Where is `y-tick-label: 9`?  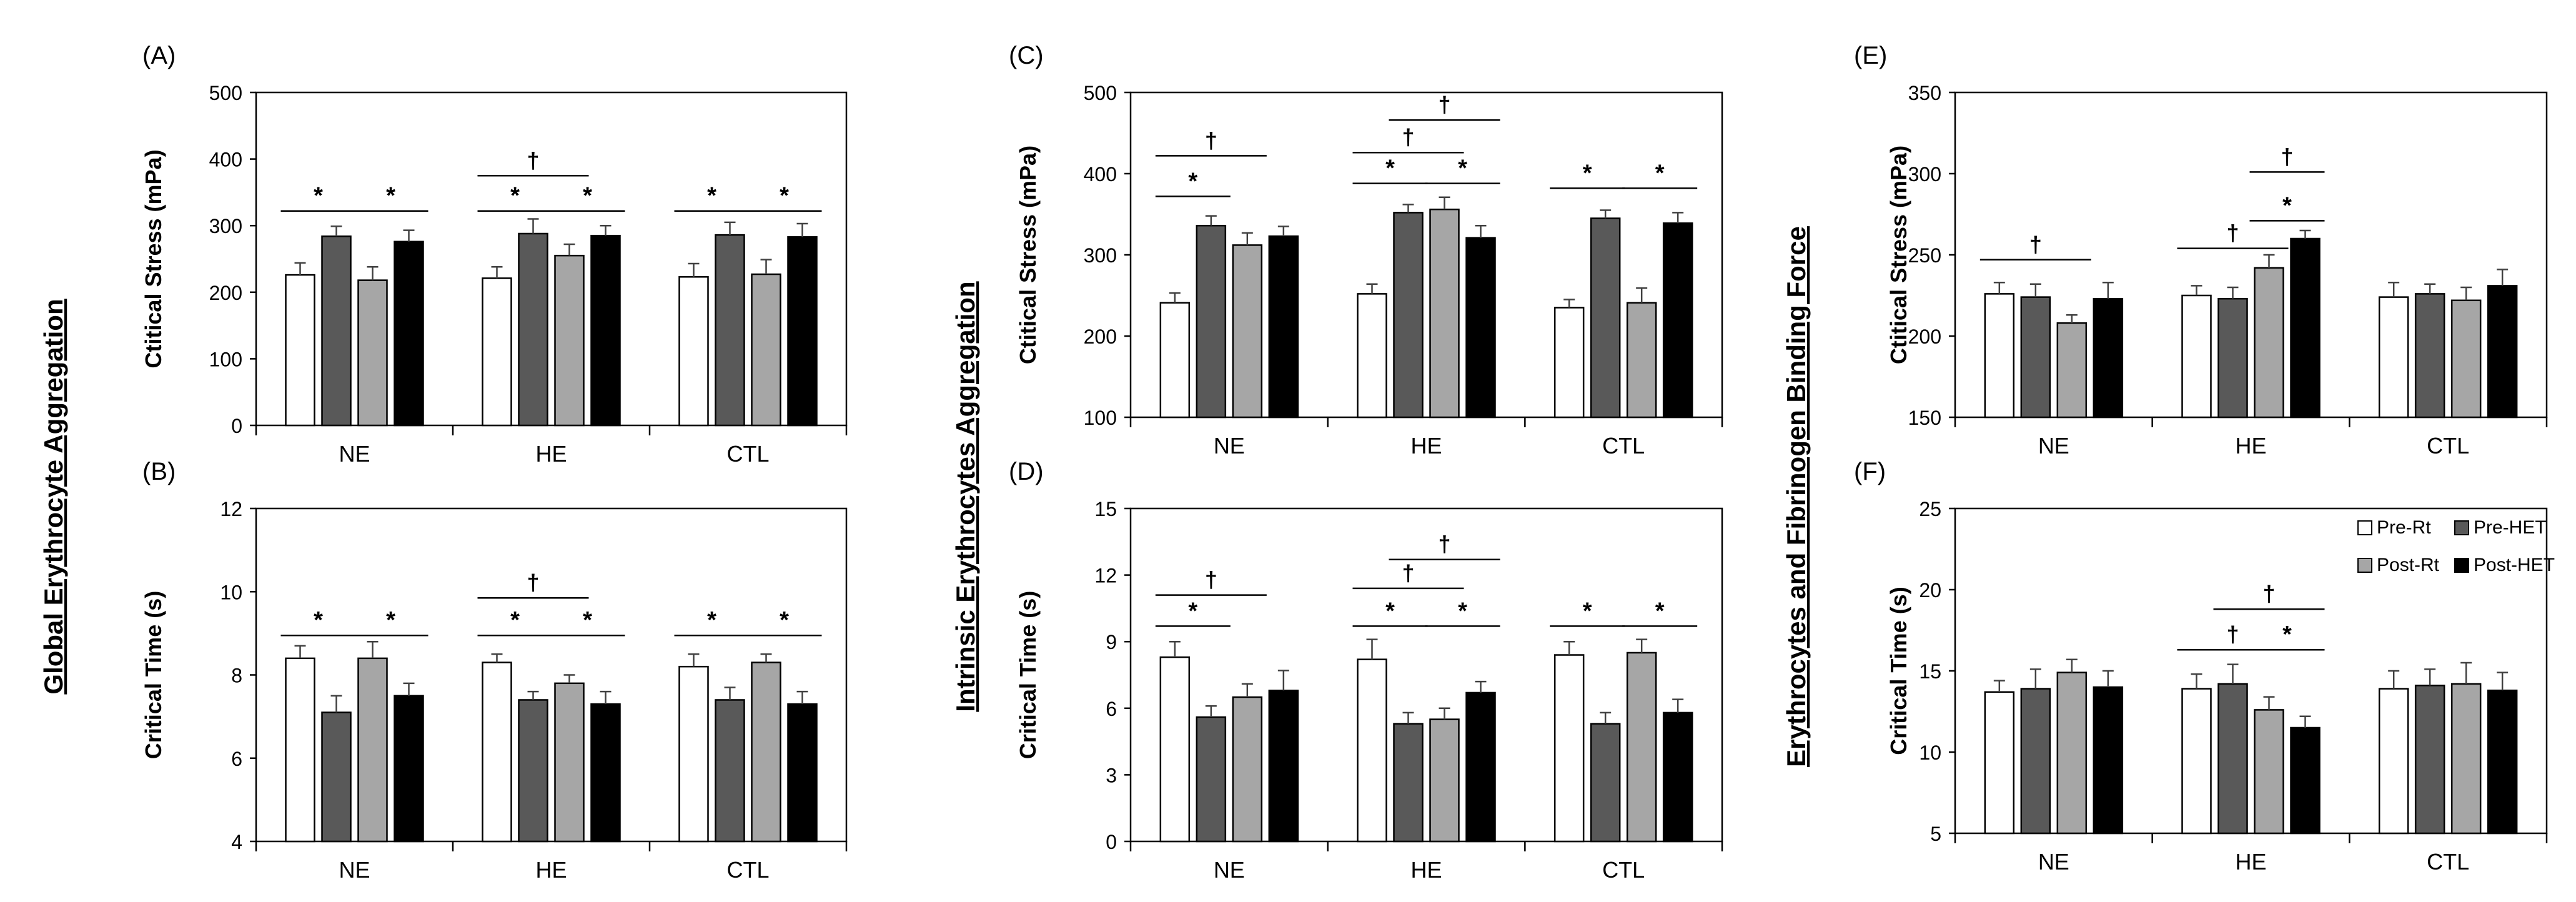 y-tick-label: 9 is located at coordinates (1111, 642).